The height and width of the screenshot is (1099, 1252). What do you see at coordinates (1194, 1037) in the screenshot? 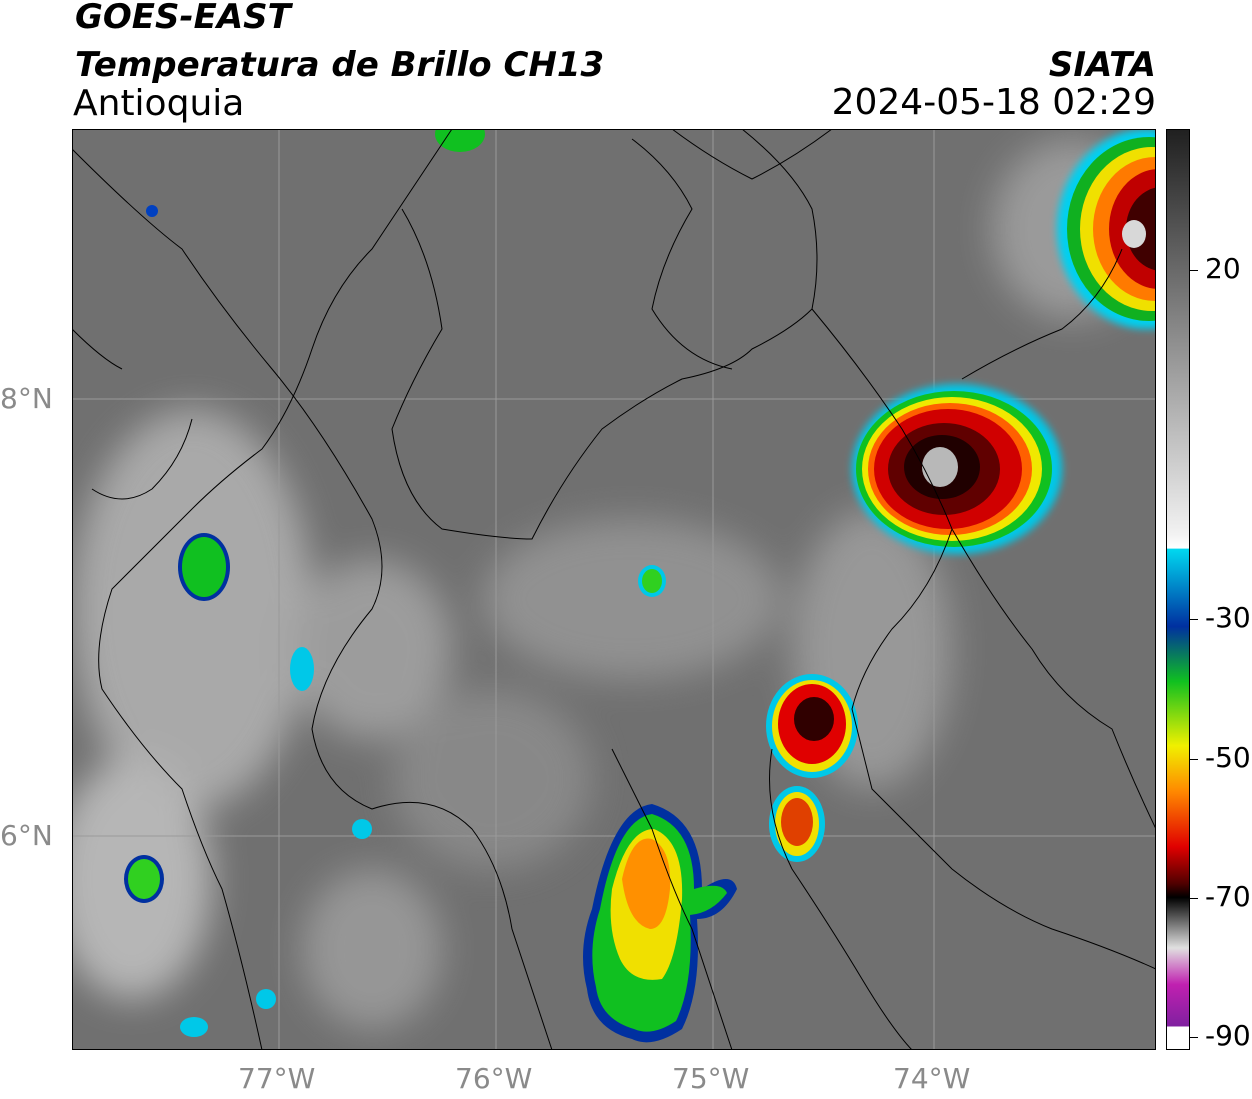
I see `cb-tickmark-minus90` at bounding box center [1194, 1037].